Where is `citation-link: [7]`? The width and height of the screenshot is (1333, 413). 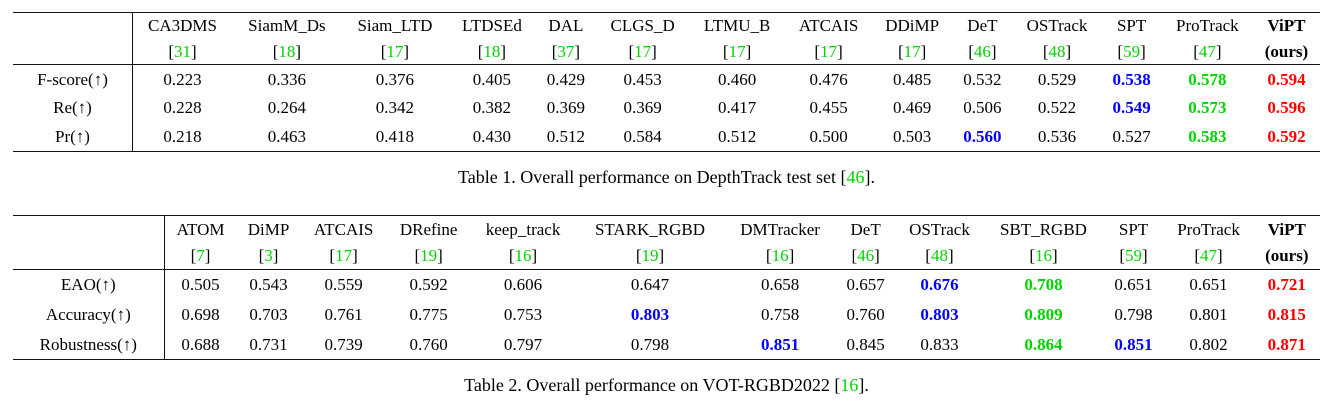 citation-link: [7] is located at coordinates (200, 256).